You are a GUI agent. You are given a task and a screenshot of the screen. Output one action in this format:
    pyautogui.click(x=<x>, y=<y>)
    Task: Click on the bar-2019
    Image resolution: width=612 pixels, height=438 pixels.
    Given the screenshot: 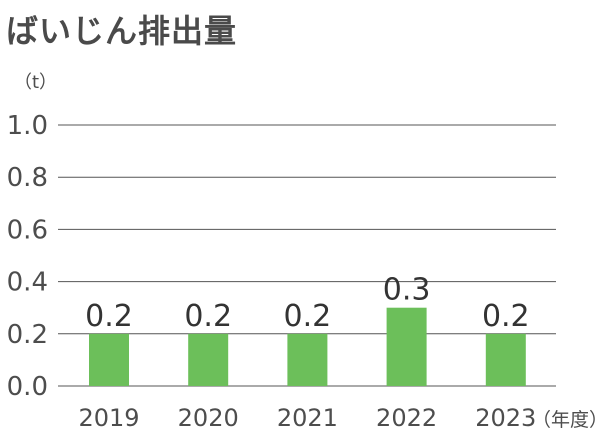 What is the action you would take?
    pyautogui.click(x=109, y=359)
    